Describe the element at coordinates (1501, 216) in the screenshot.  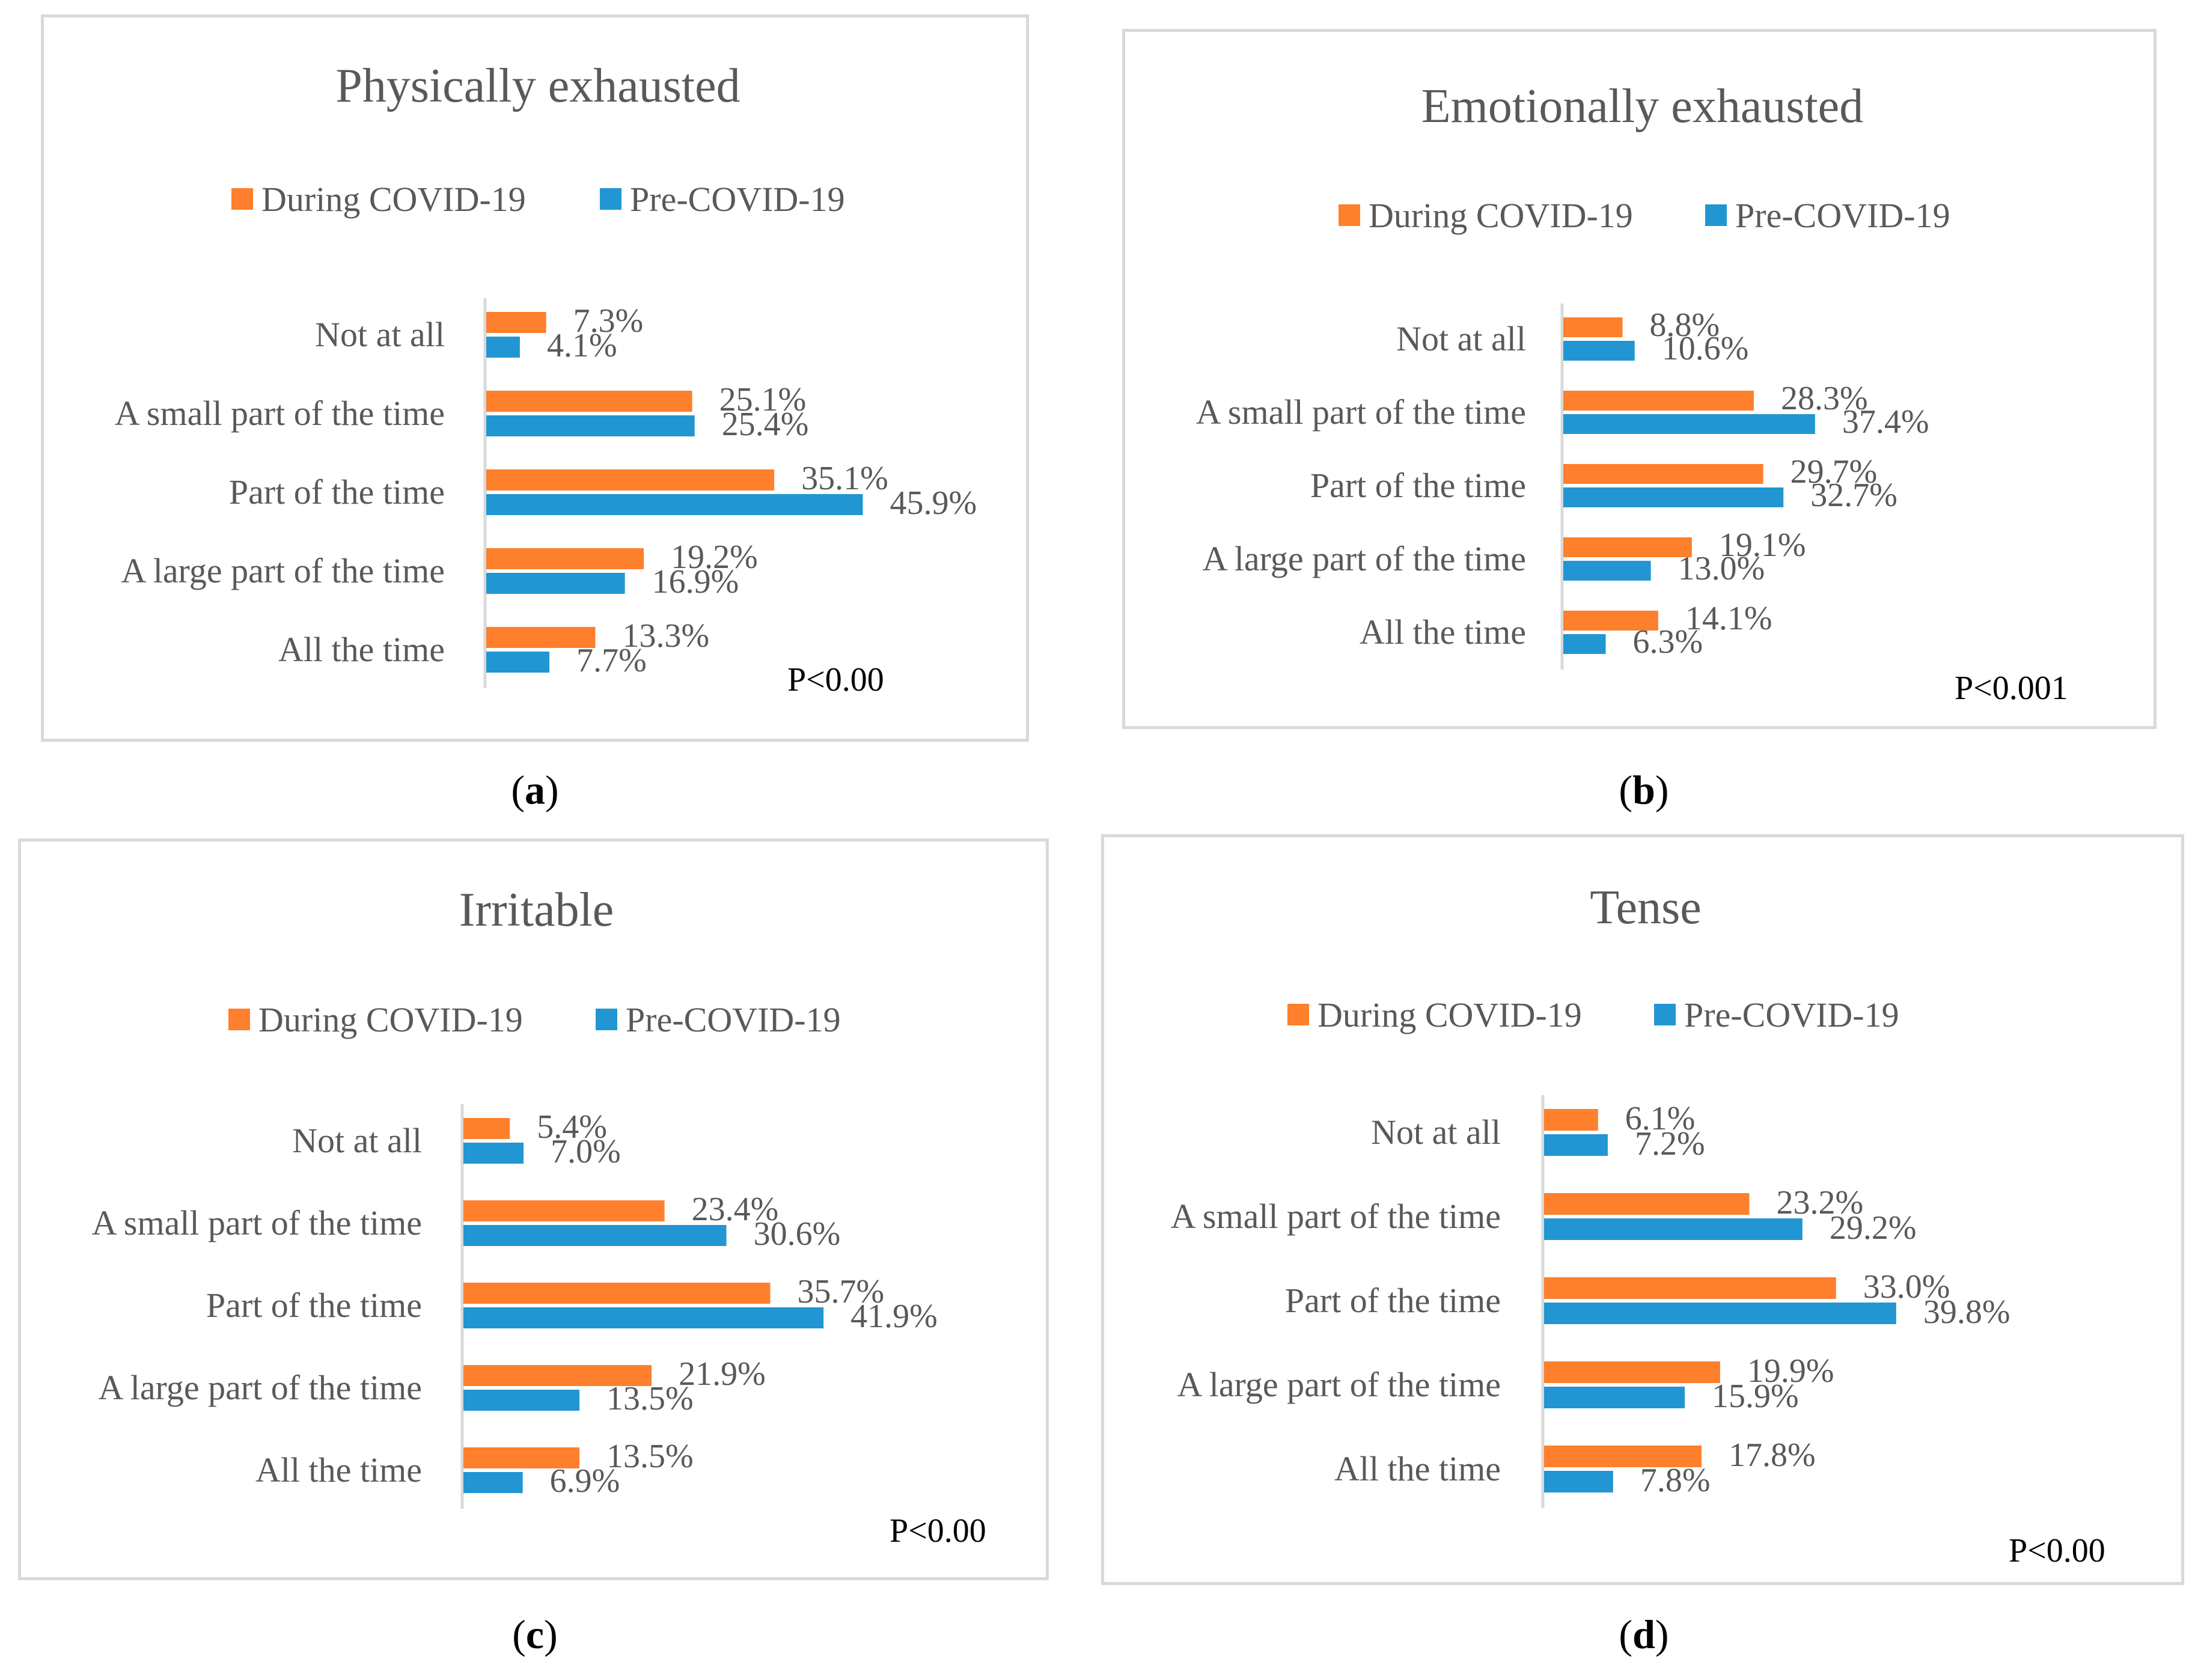
I see `legend-label-during-b: During COVID-19` at that location.